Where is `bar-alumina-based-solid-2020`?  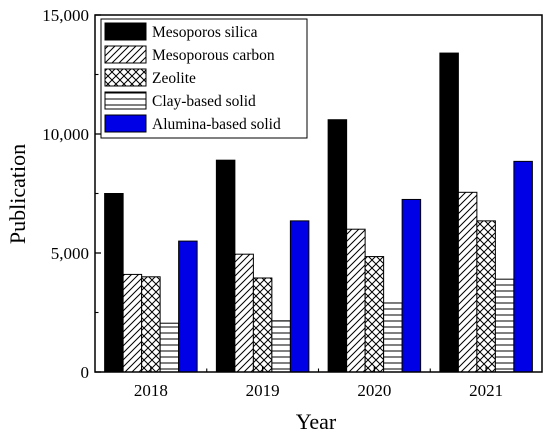 bar-alumina-based-solid-2020 is located at coordinates (411, 285).